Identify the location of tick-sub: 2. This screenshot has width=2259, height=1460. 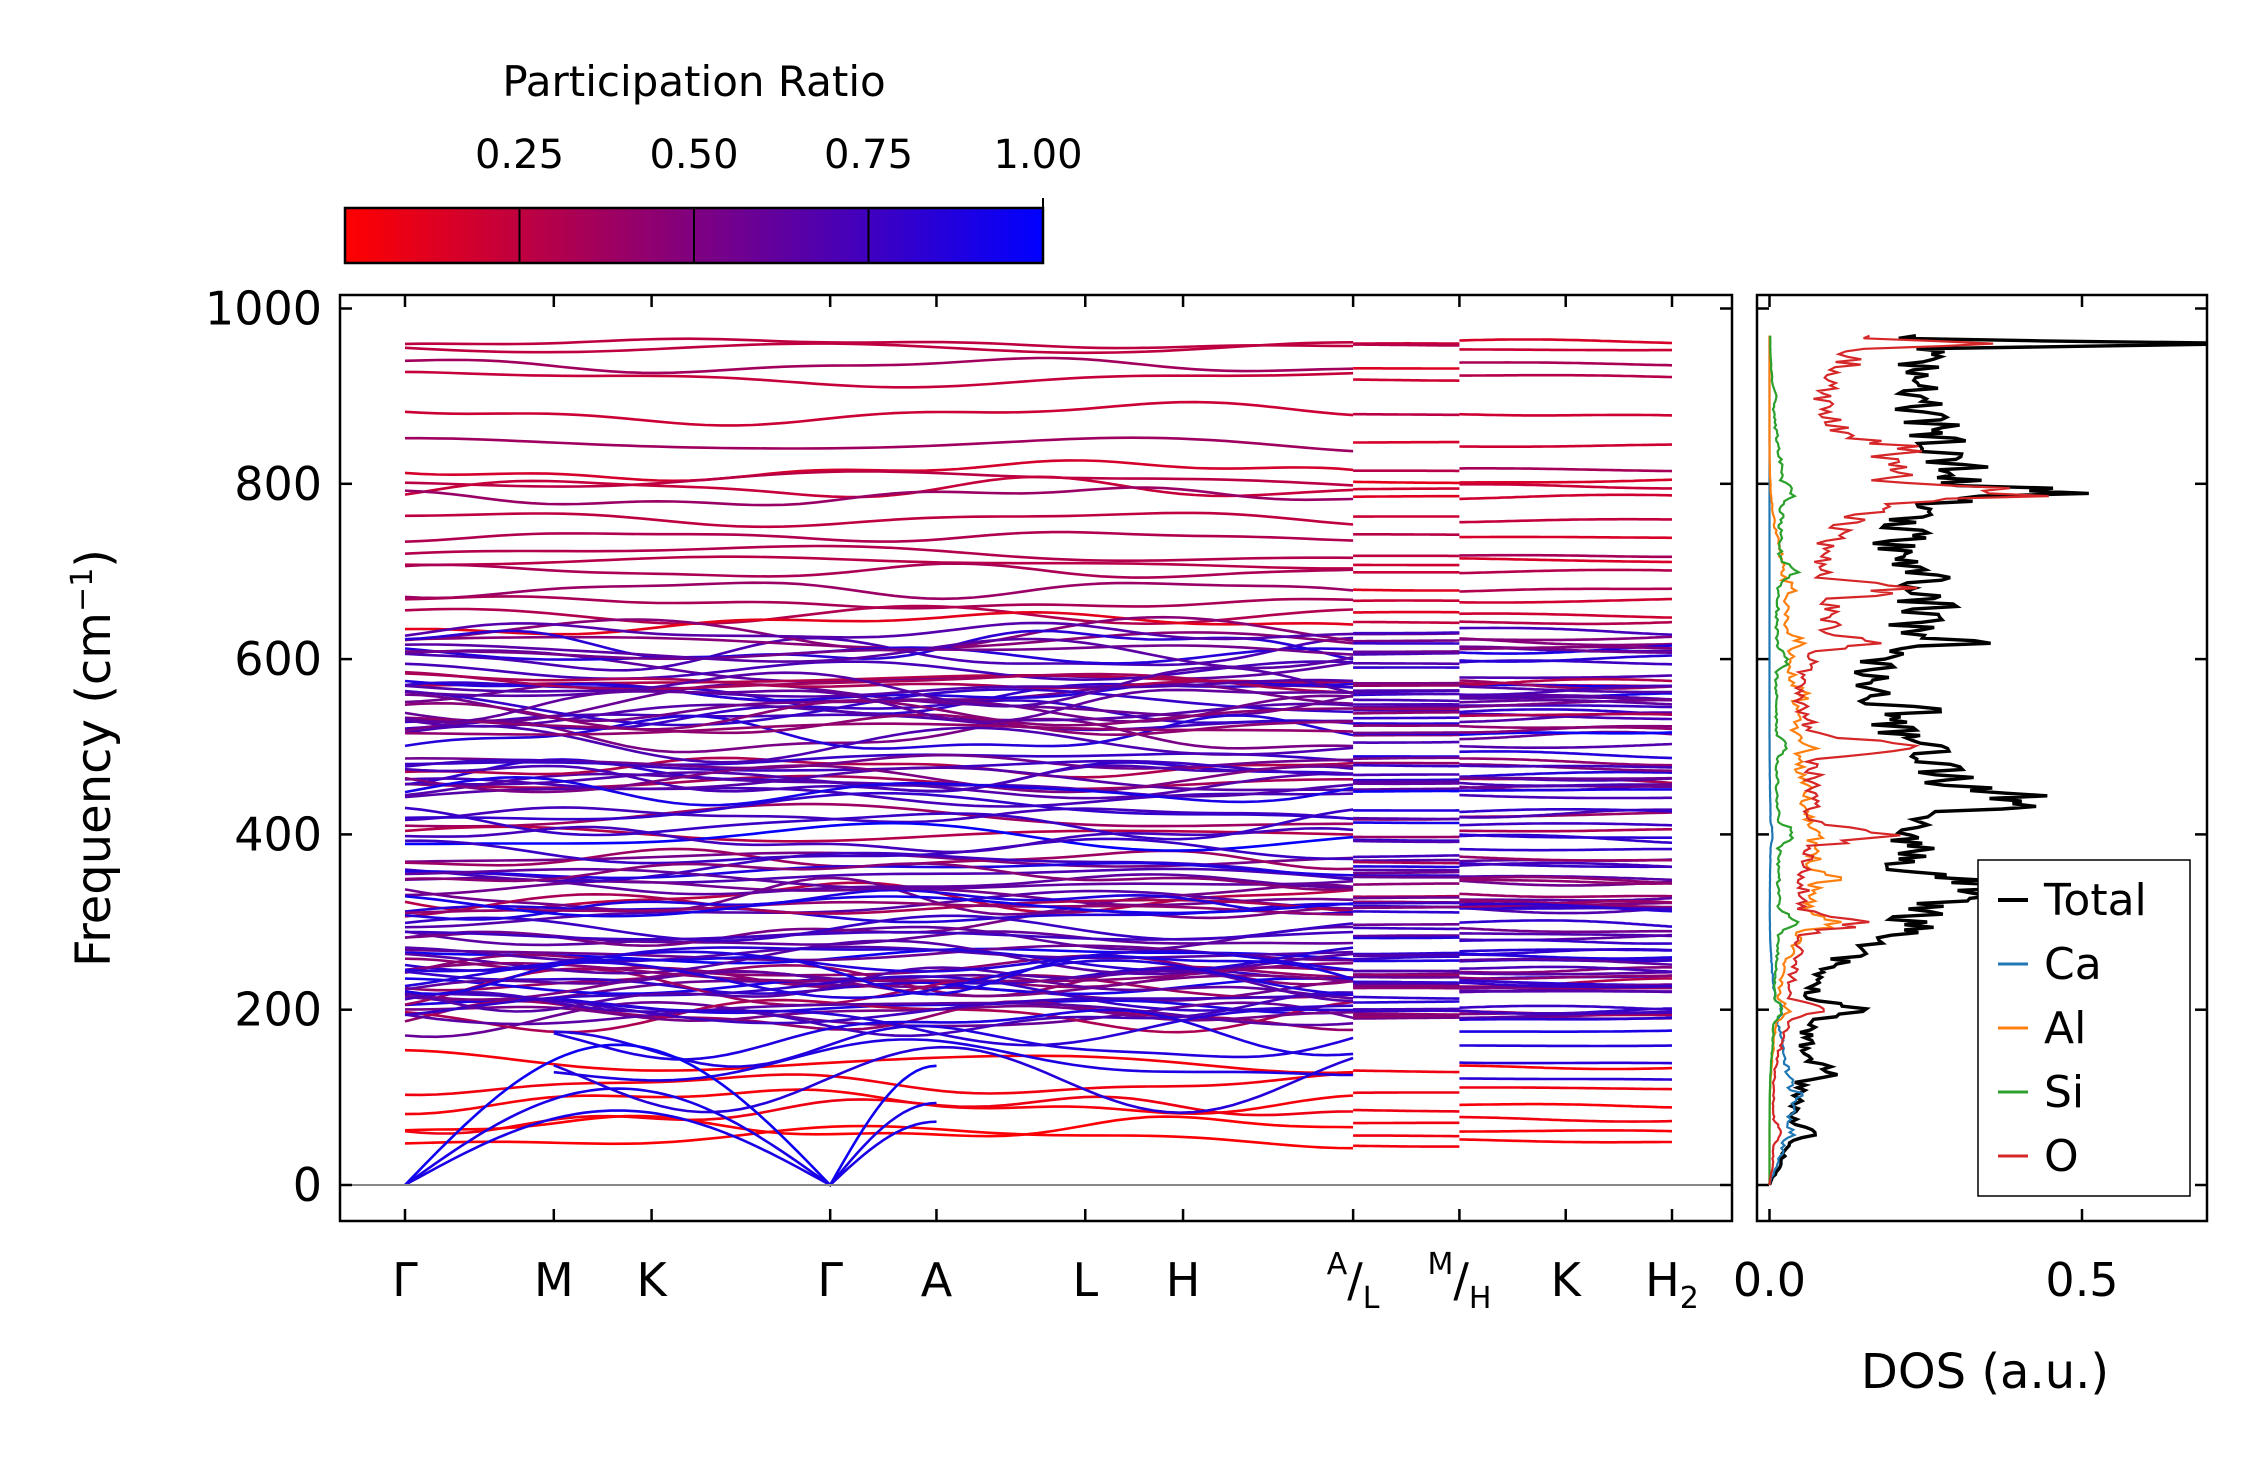
(1689, 1298).